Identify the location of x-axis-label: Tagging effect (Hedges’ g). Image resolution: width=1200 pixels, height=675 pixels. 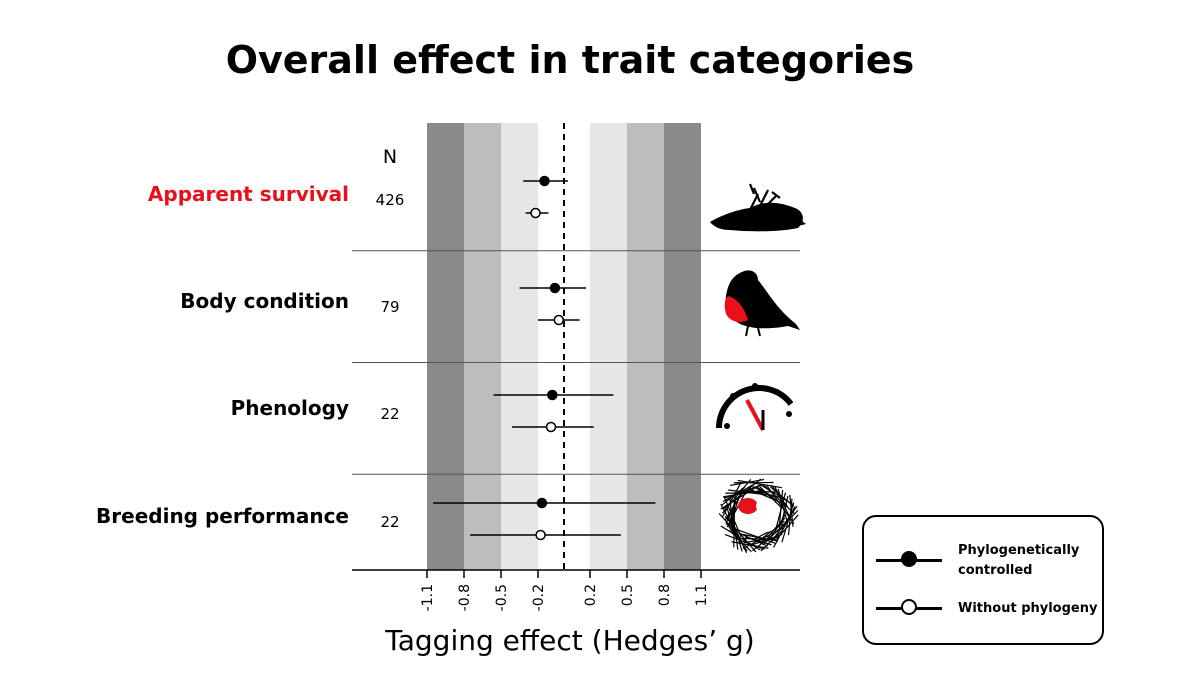
(569, 640).